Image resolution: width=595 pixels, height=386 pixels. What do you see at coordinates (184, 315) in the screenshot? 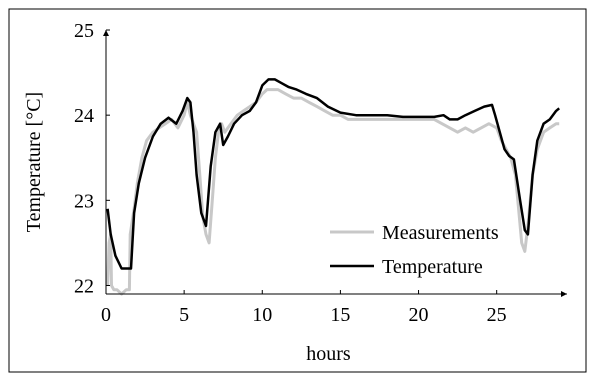
I see `x-tick-label: 5` at bounding box center [184, 315].